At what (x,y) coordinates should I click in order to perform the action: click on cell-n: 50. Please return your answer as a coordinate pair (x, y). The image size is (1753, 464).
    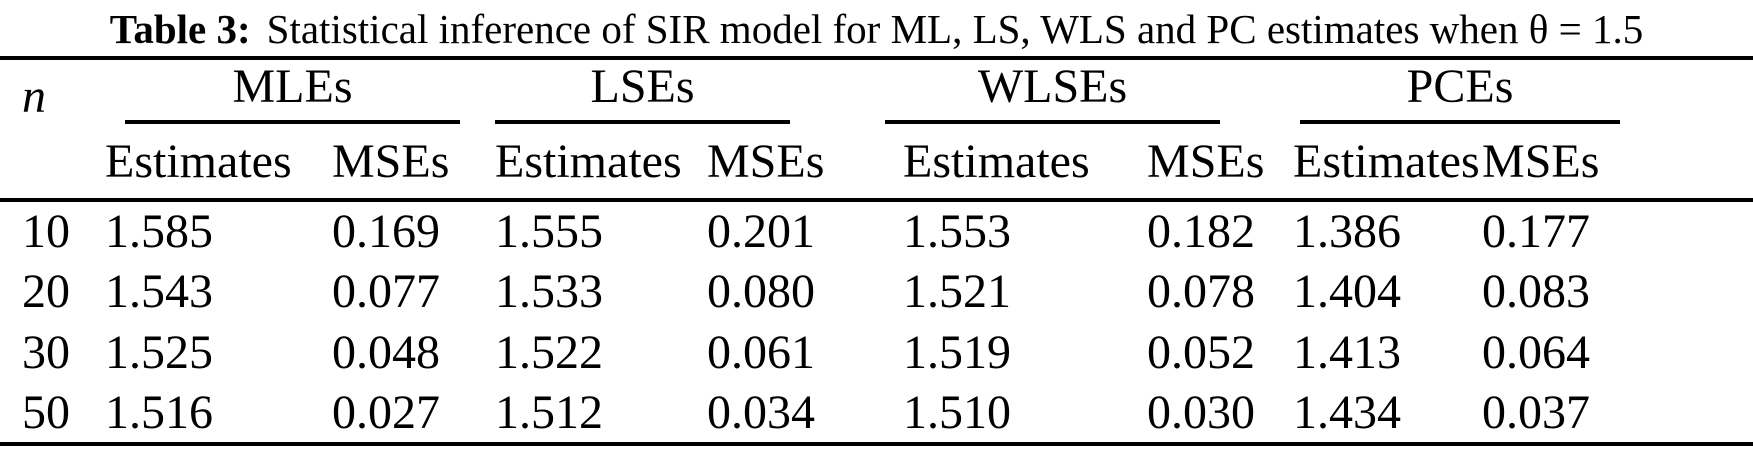
    Looking at the image, I should click on (46, 412).